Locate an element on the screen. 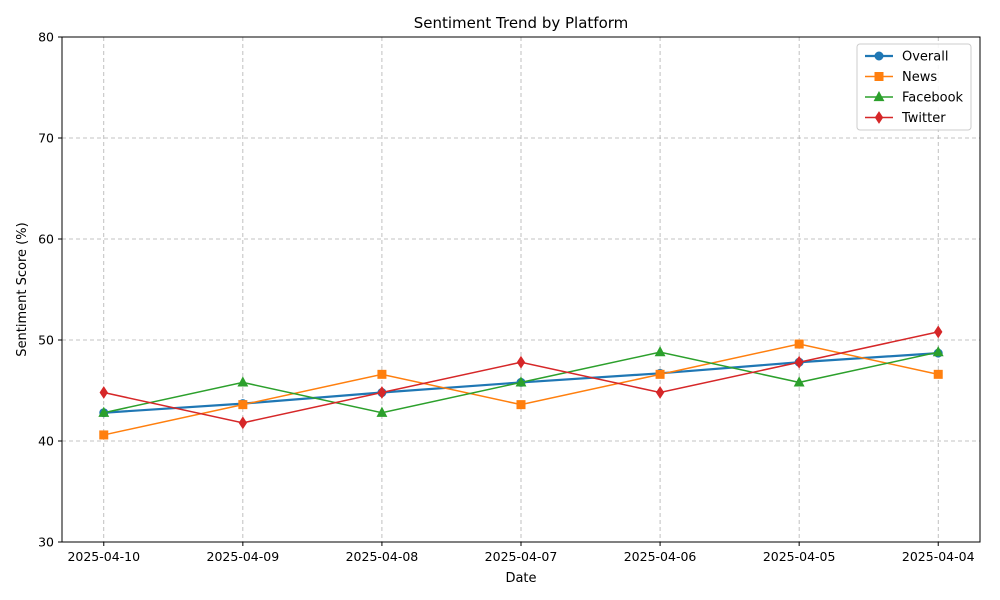  legend-label: Facebook is located at coordinates (933, 98).